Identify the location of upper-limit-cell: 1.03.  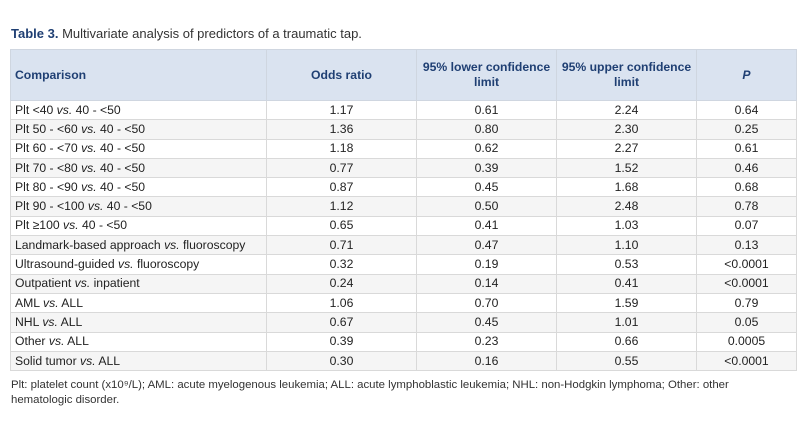
(626, 226).